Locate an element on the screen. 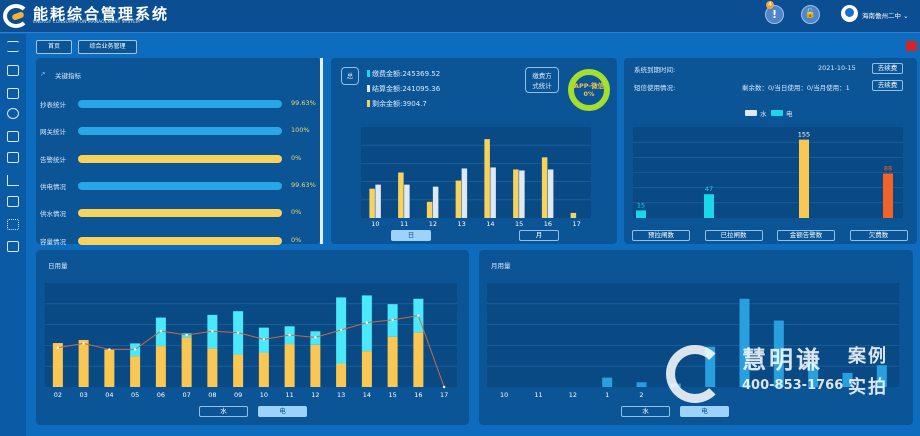 The width and height of the screenshot is (920, 436). monitor-icon is located at coordinates (13, 136).